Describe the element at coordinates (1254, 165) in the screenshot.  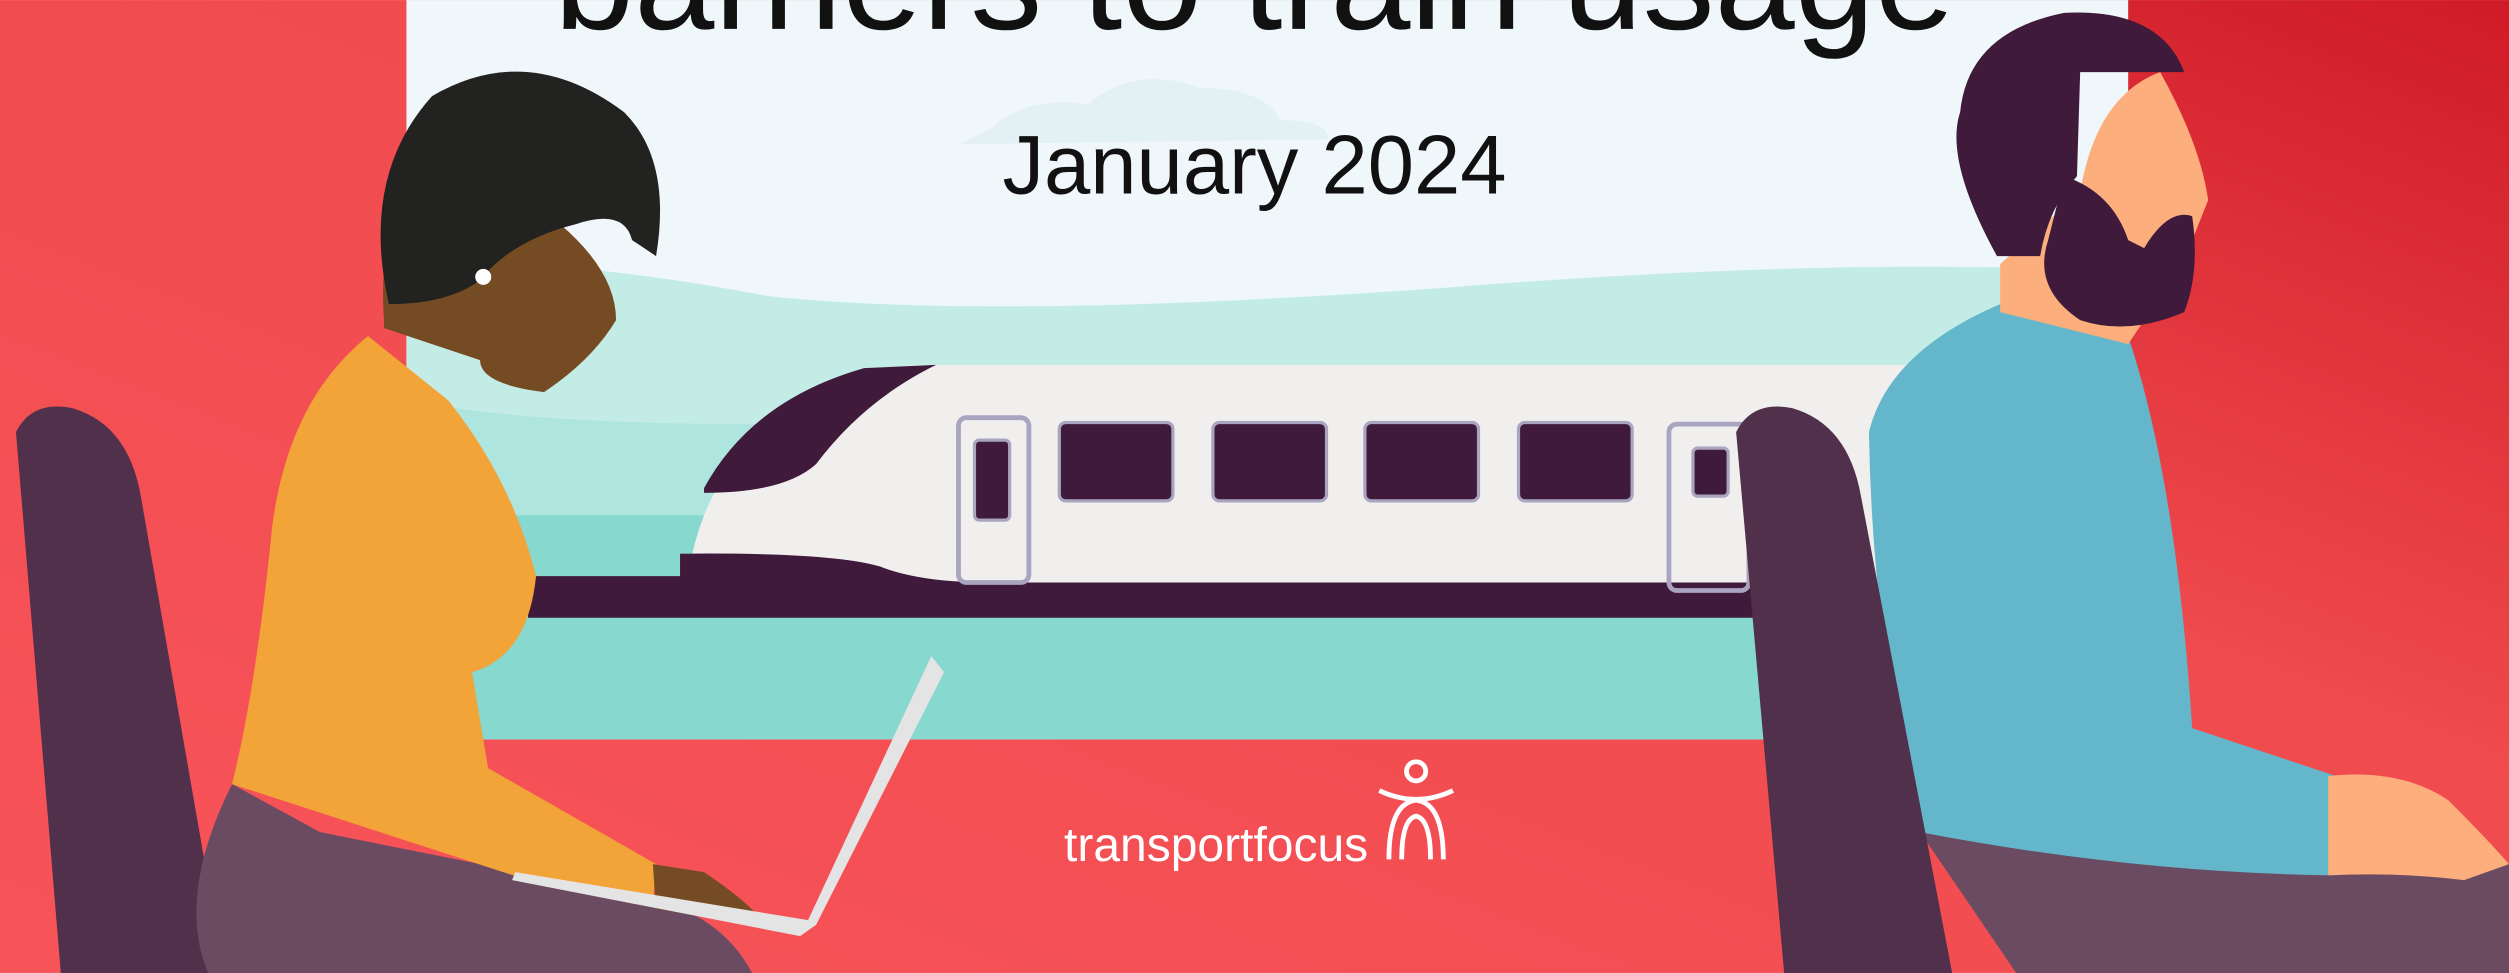
I see `date: January 2024` at that location.